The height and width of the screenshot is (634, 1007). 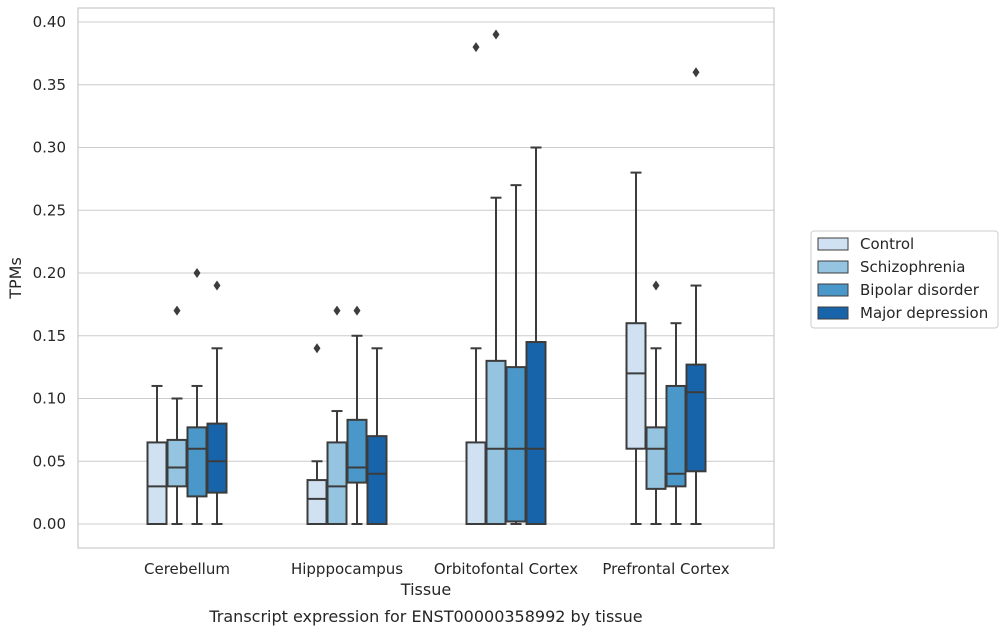 I want to click on y-tick-label: 0.25, so click(x=49, y=210).